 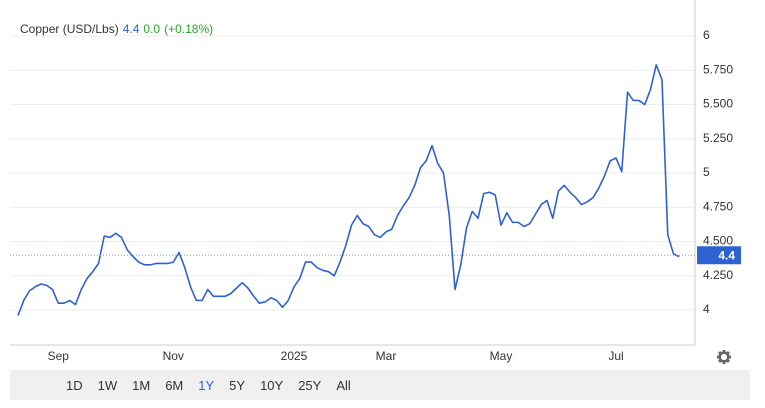 I want to click on range-button: 10Y, so click(x=272, y=385).